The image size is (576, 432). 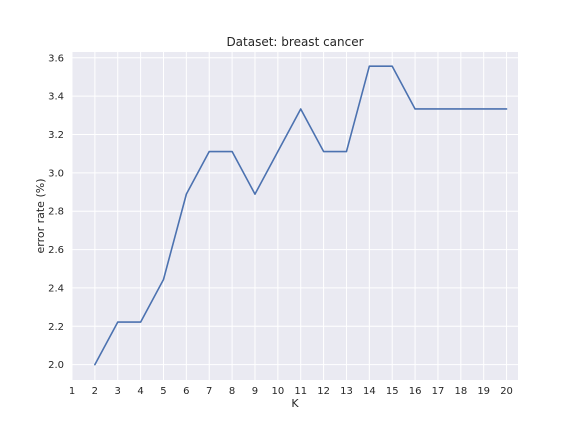 What do you see at coordinates (300, 391) in the screenshot?
I see `x-tick-label: 11` at bounding box center [300, 391].